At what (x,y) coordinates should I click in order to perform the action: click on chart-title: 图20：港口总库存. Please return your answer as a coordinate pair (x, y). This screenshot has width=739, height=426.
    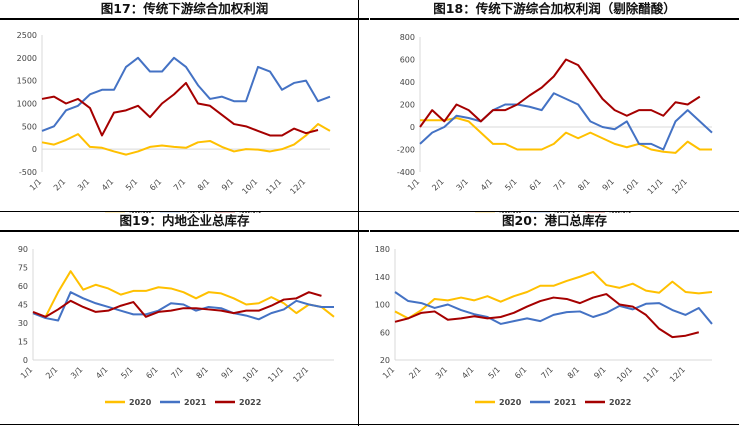
    Looking at the image, I should click on (554, 222).